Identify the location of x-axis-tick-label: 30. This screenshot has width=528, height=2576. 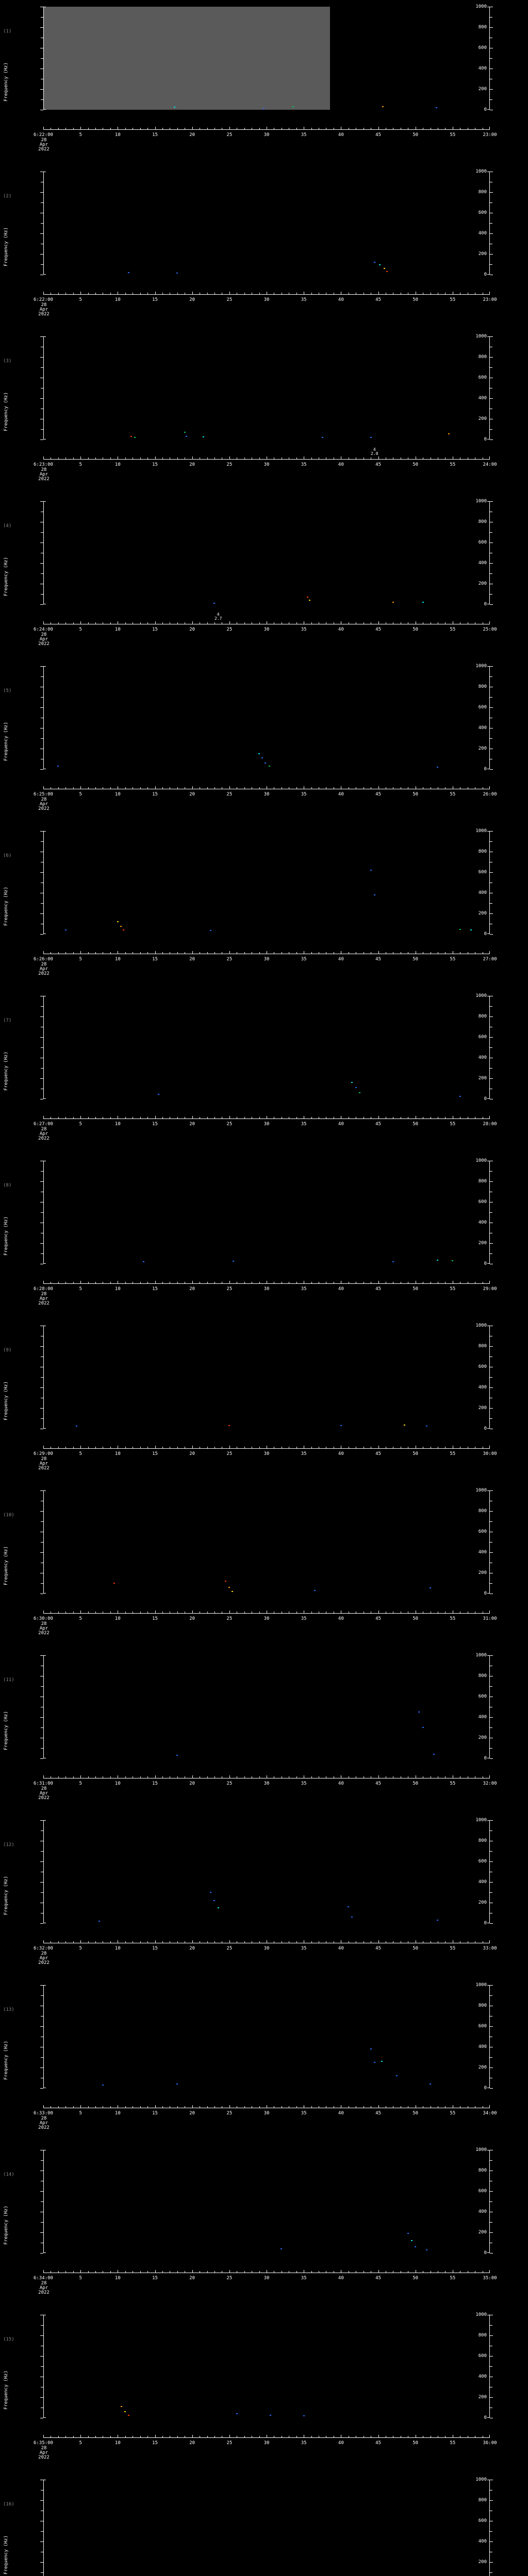
(266, 960).